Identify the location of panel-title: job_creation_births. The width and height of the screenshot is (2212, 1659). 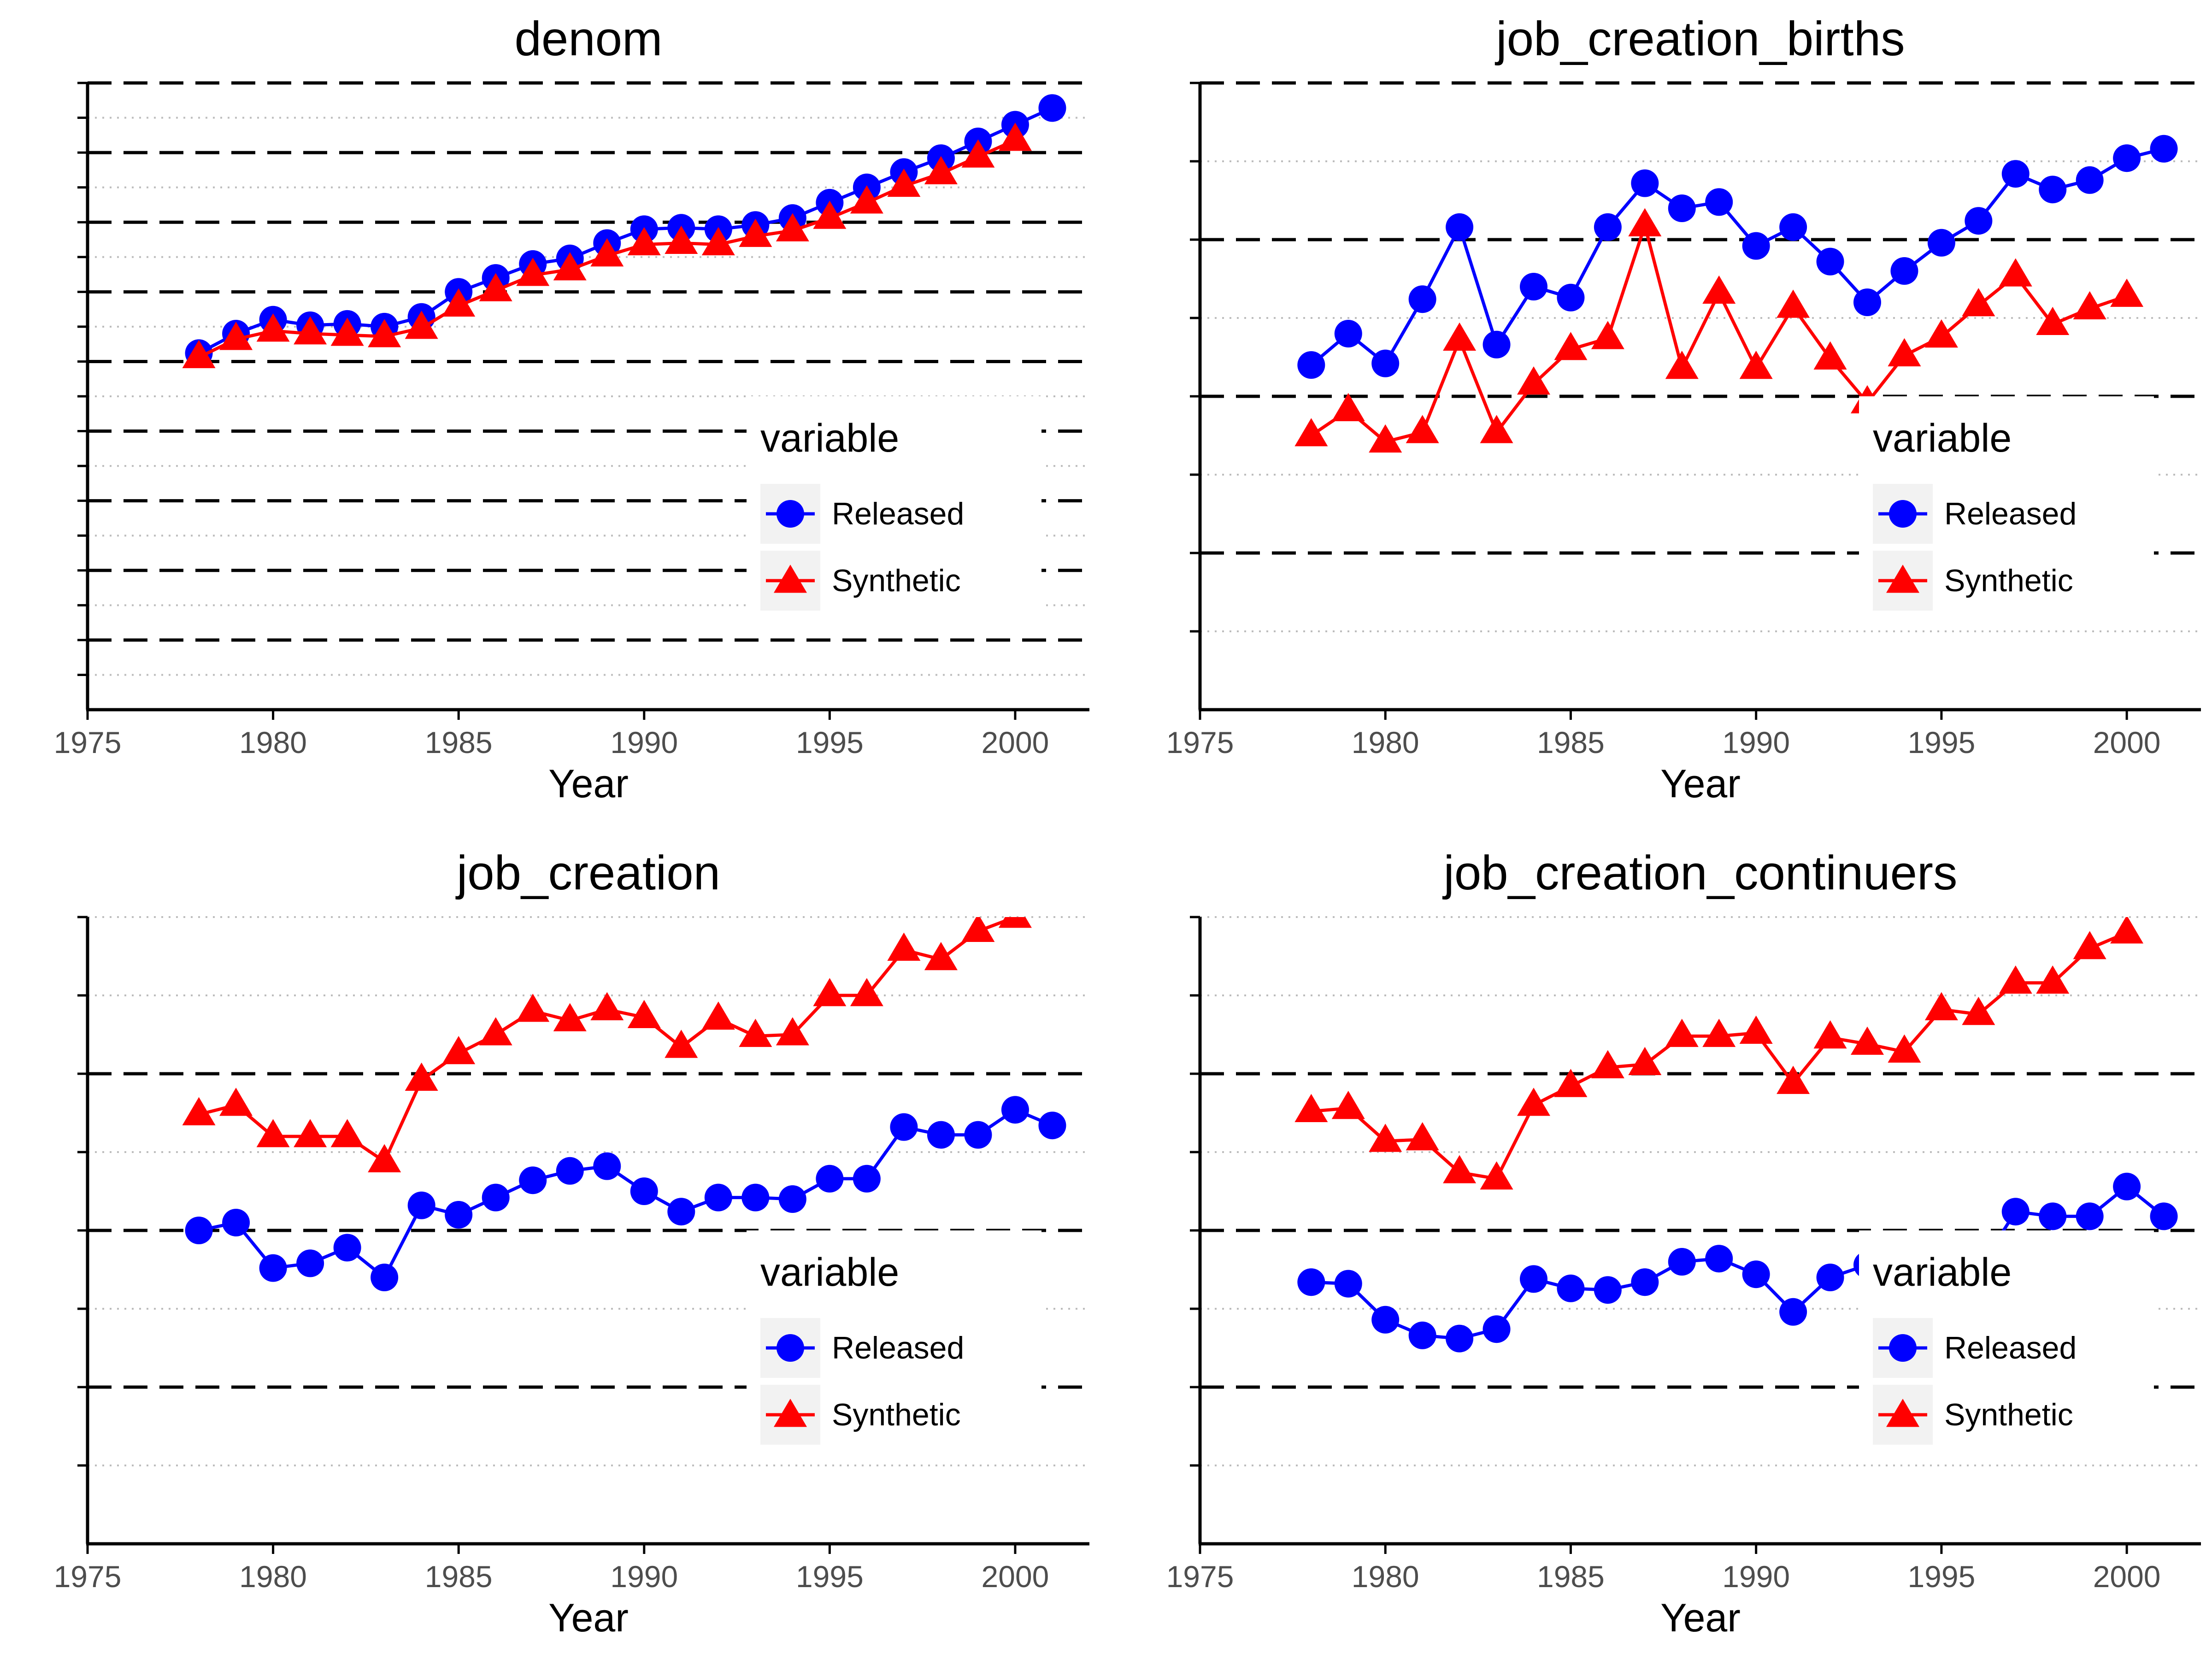
(1699, 39).